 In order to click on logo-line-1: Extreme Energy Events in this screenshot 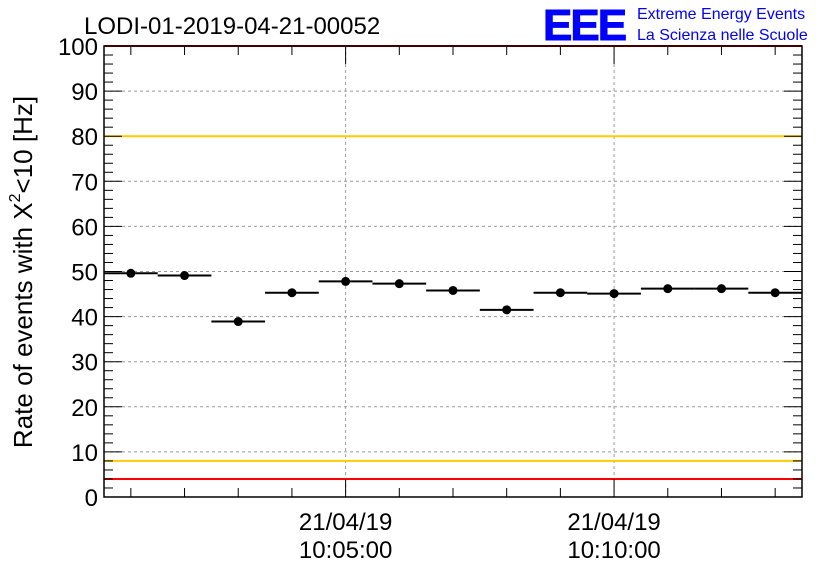, I will do `click(721, 14)`.